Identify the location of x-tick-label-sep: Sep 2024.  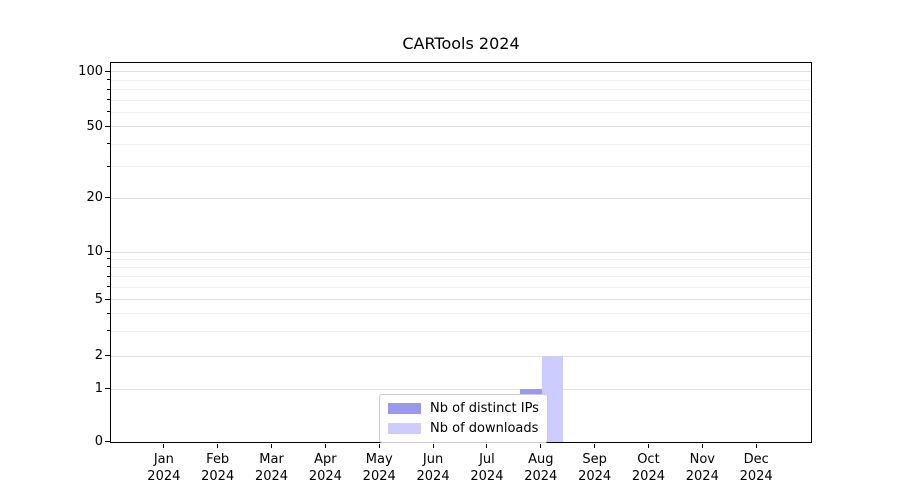
(595, 468).